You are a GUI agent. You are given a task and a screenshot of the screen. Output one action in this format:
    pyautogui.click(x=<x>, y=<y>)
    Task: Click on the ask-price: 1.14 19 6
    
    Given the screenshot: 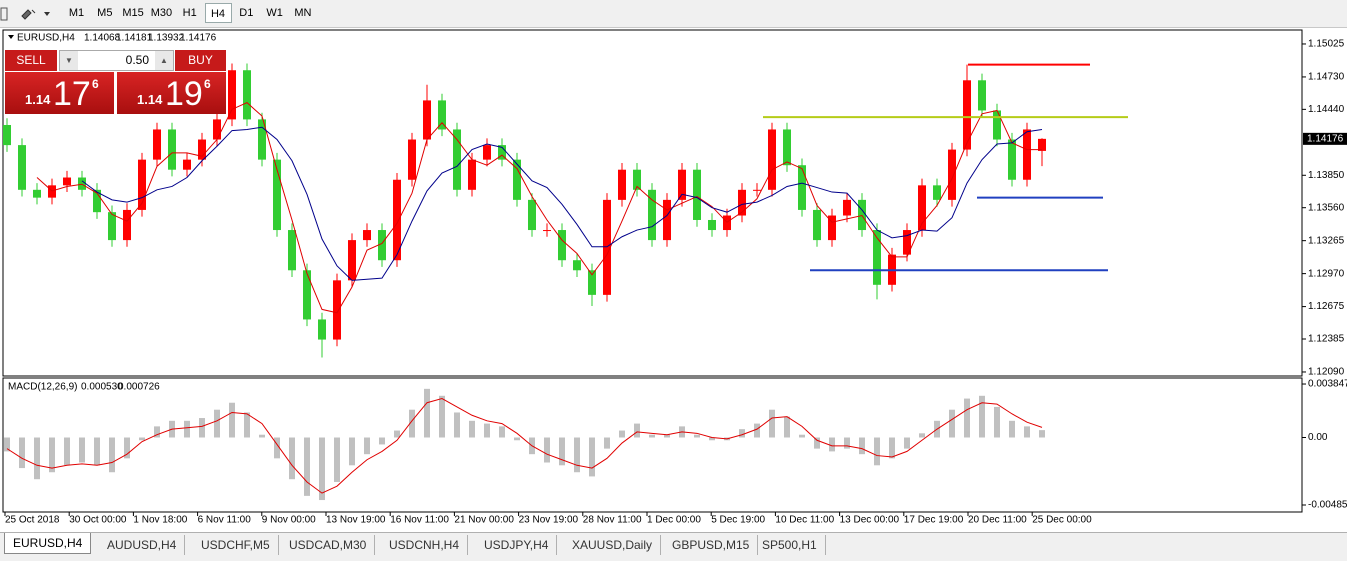 What is the action you would take?
    pyautogui.click(x=171, y=93)
    